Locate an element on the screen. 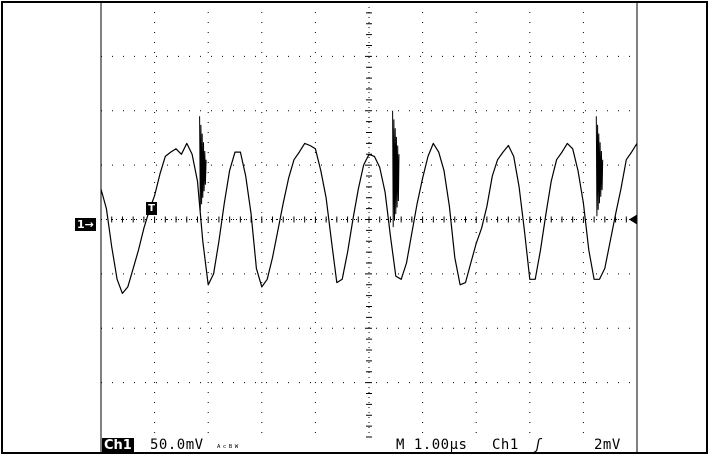  bandwidth-limit-icon: ᴬᶜᴮᵂ is located at coordinates (228, 449).